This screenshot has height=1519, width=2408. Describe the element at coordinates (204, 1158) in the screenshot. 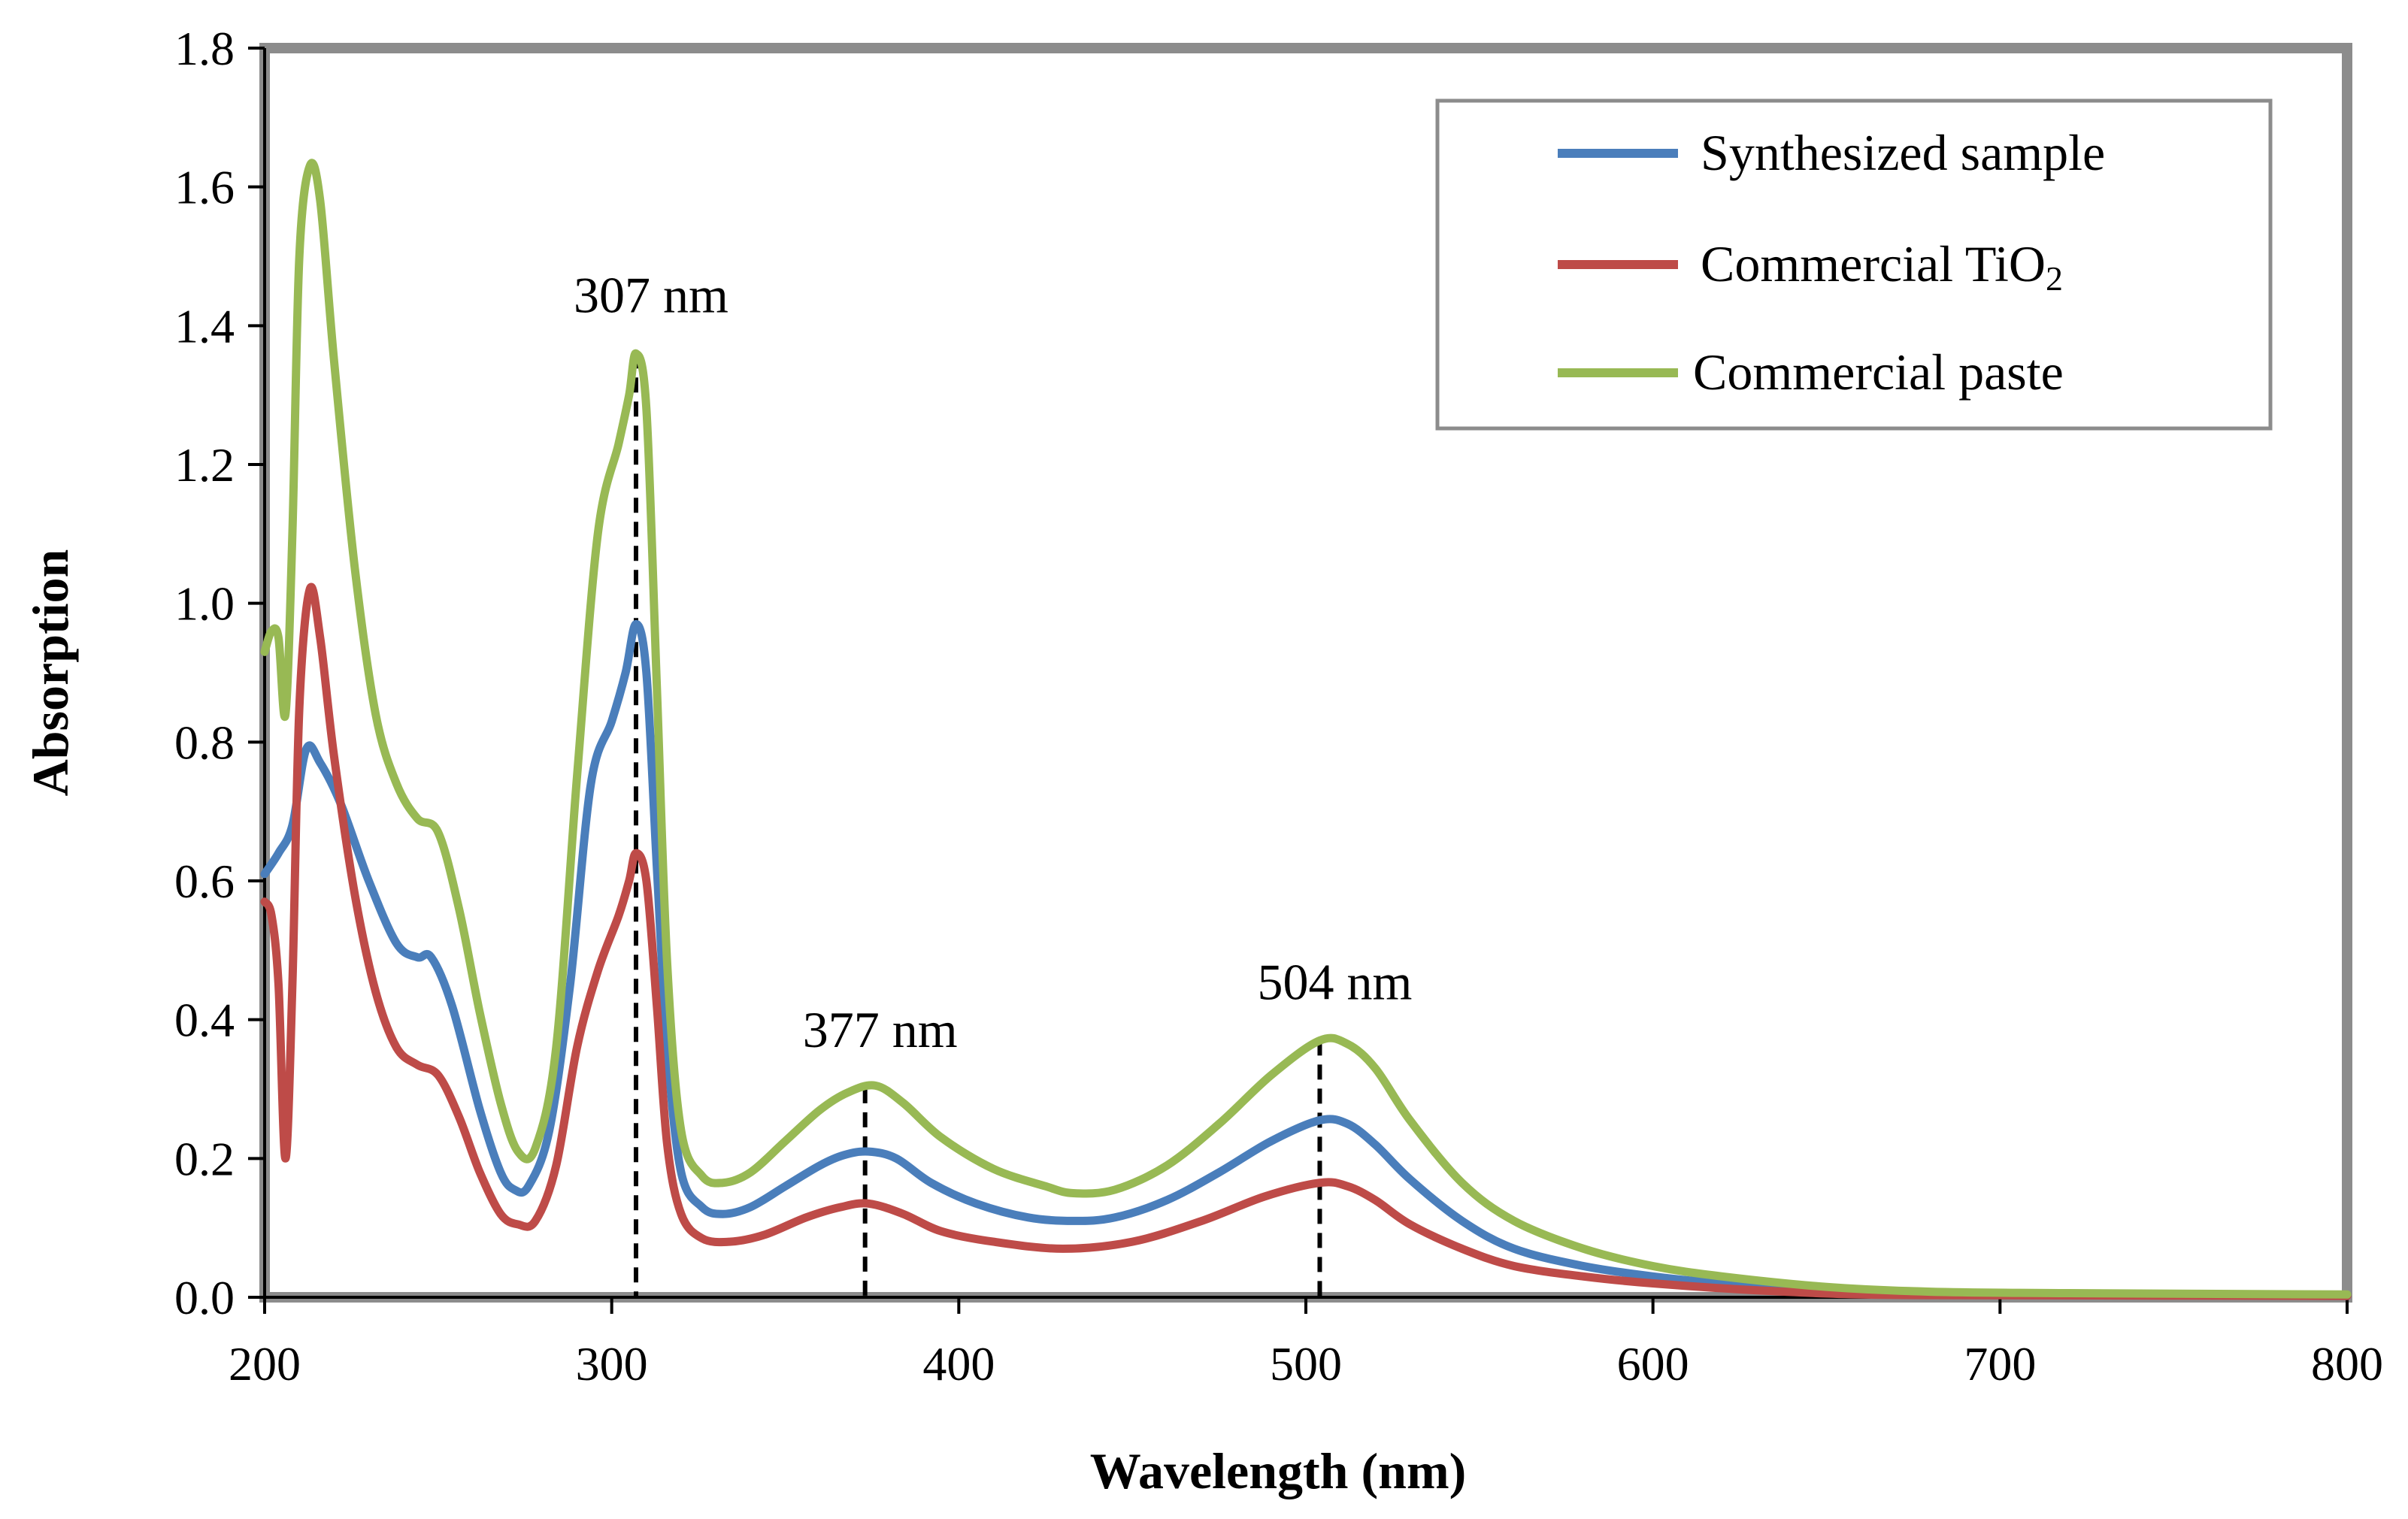

I see `y-tick-label: 0.2` at that location.